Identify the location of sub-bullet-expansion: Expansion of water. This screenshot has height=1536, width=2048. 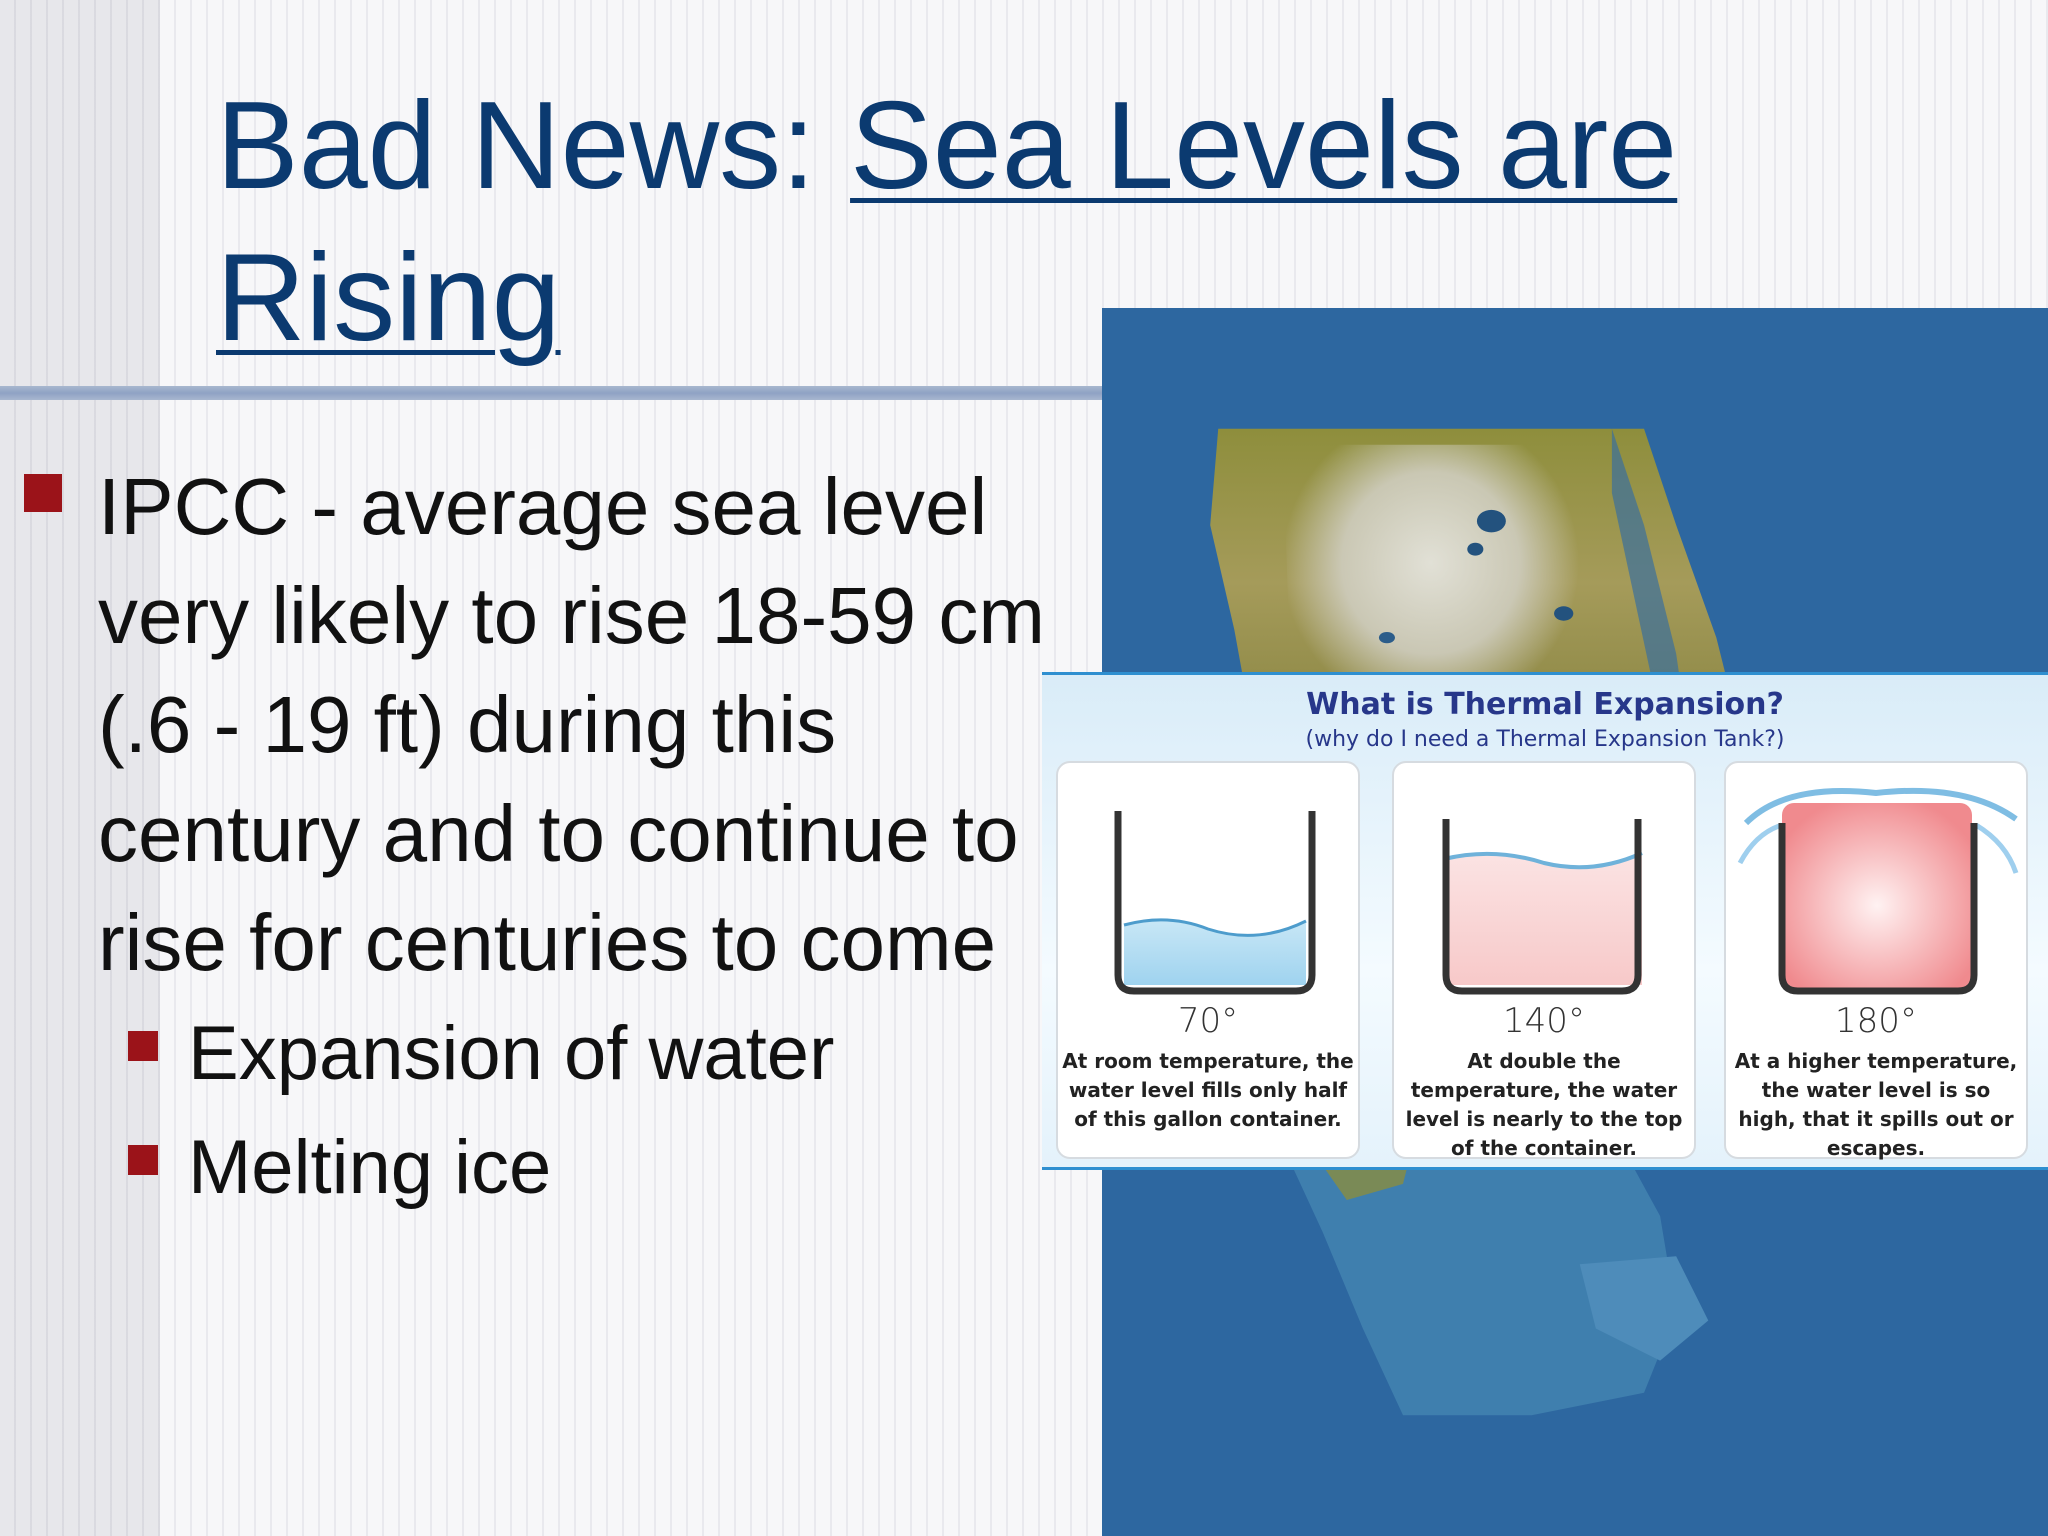
(544, 1054).